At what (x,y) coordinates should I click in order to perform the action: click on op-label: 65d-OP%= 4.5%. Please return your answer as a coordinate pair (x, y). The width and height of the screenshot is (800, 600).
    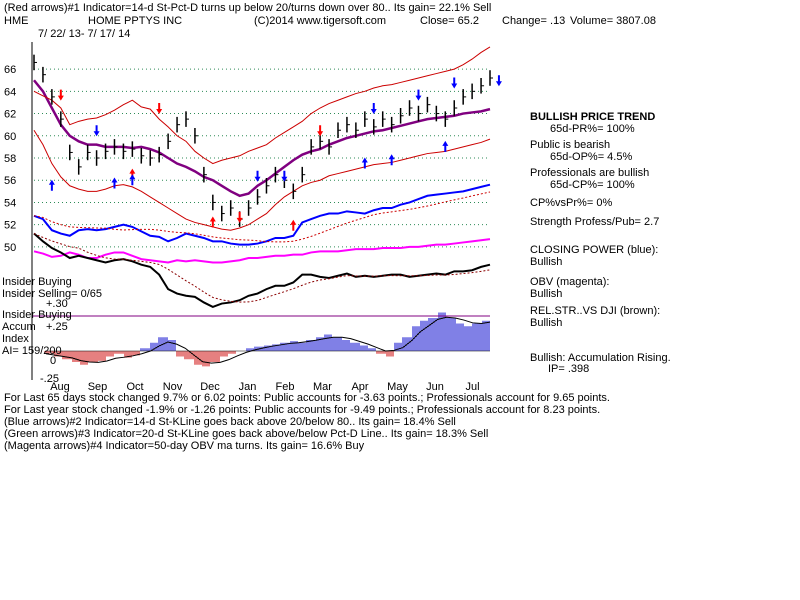
    Looking at the image, I should click on (591, 157).